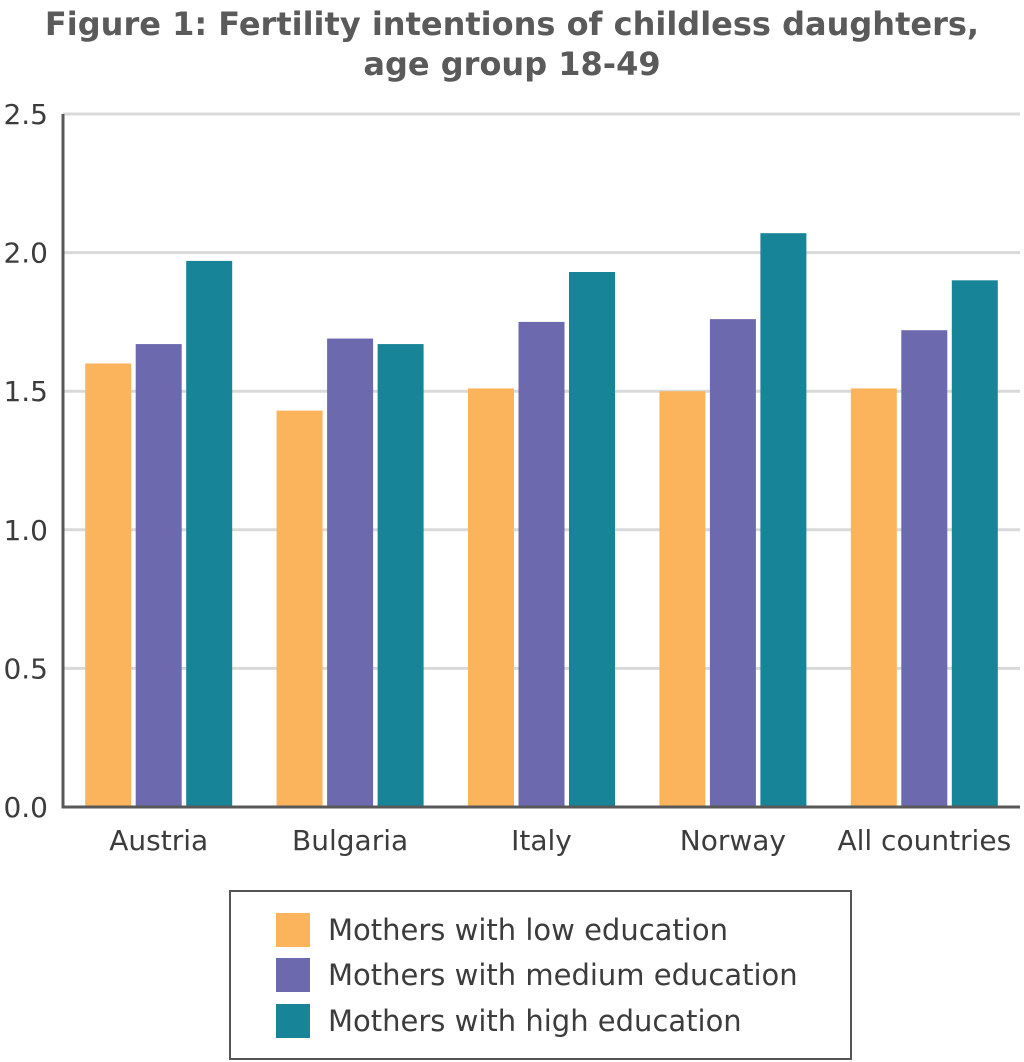 This screenshot has height=1062, width=1024. Describe the element at coordinates (293, 975) in the screenshot. I see `legend-swatch-medium` at that location.